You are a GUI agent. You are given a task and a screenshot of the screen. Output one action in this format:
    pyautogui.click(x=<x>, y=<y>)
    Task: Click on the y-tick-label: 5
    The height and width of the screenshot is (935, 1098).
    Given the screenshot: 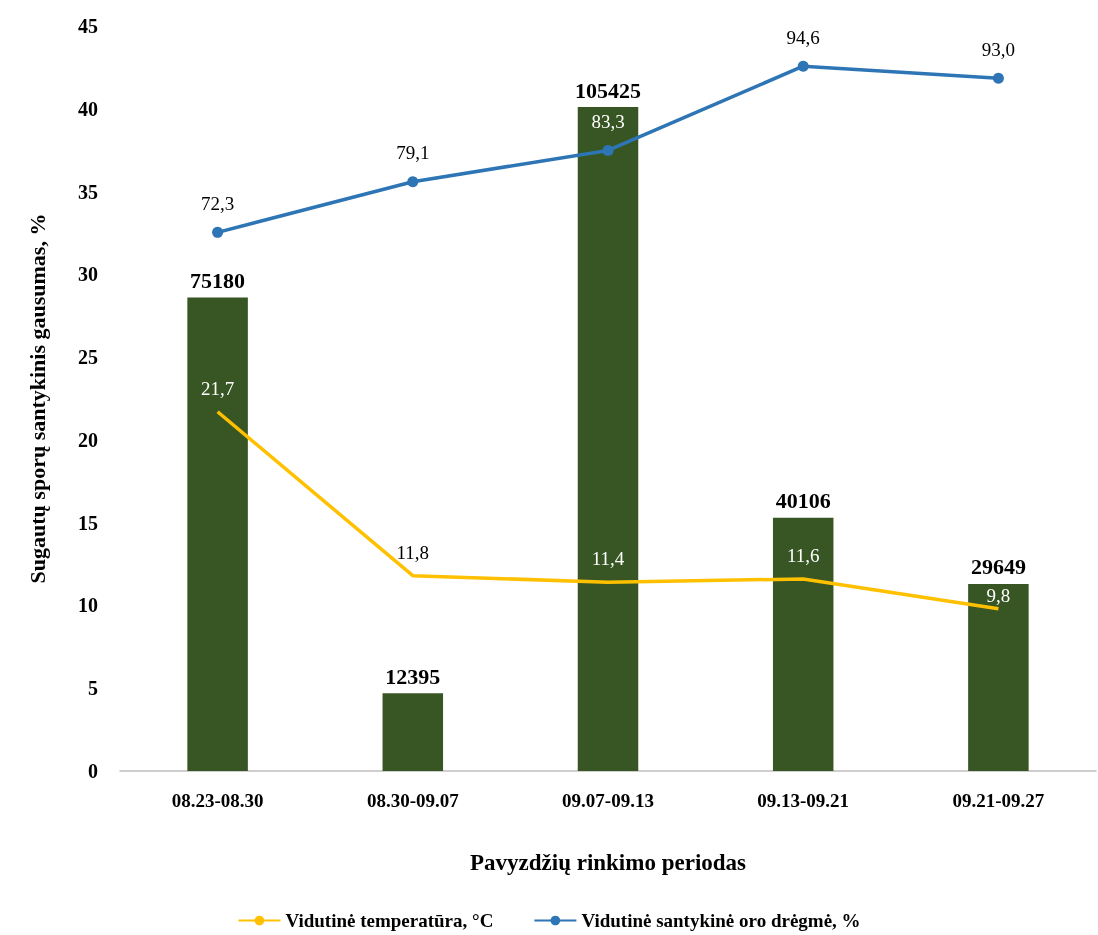 What is the action you would take?
    pyautogui.click(x=93, y=688)
    